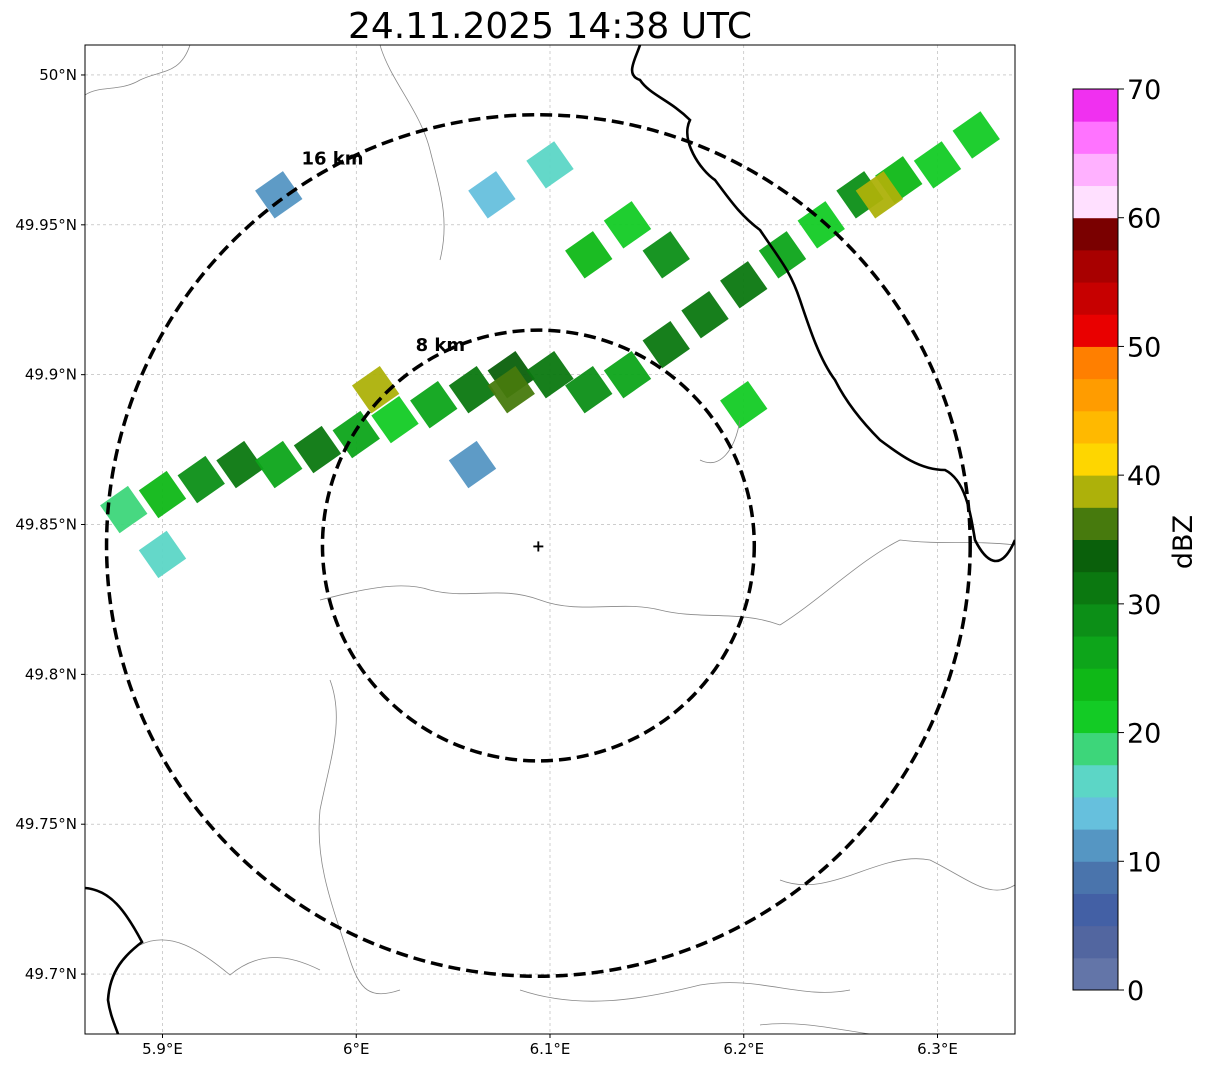 This screenshot has width=1207, height=1069. Describe the element at coordinates (743, 1049) in the screenshot. I see `lon-tick-label: 6.2°E` at that location.